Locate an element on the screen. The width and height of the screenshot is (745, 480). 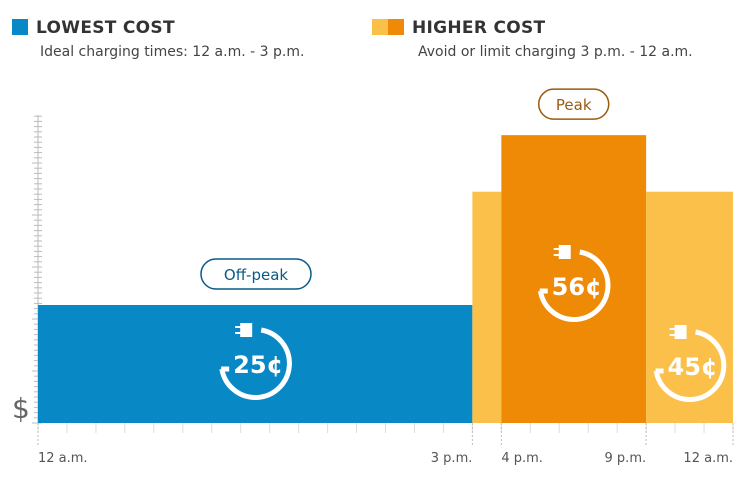
legend-subtitle: Avoid or limit charging 3 p.m. - 12 a.m. is located at coordinates (555, 52).